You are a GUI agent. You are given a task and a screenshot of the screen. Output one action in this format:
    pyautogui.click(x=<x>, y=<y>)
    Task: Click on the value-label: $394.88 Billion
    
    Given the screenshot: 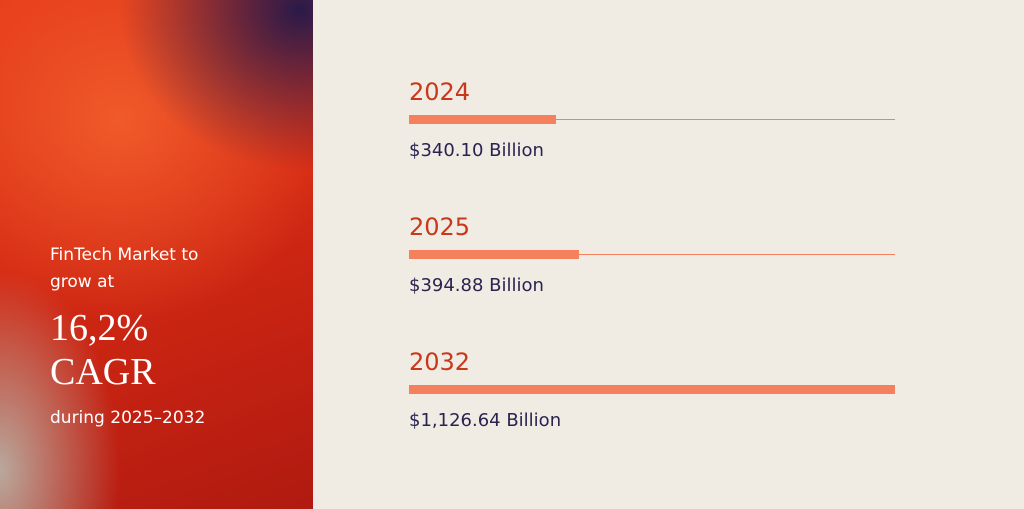 What is the action you would take?
    pyautogui.click(x=476, y=285)
    